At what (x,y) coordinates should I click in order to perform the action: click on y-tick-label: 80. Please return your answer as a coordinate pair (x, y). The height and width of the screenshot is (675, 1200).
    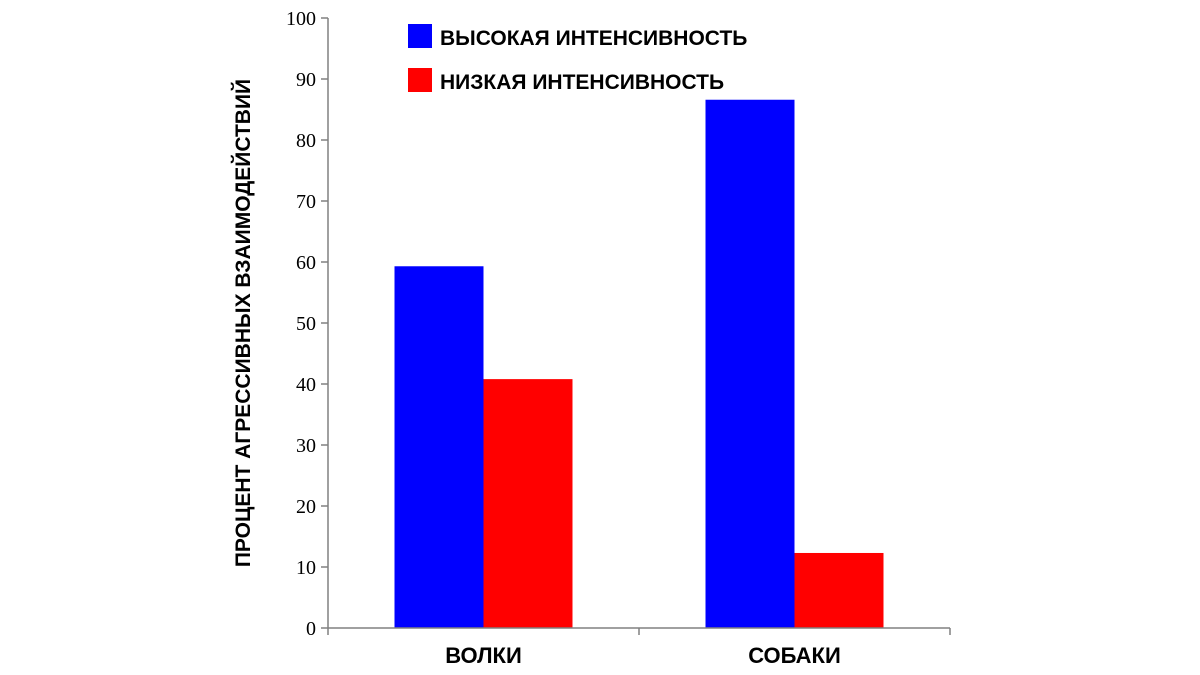
    Looking at the image, I should click on (306, 141).